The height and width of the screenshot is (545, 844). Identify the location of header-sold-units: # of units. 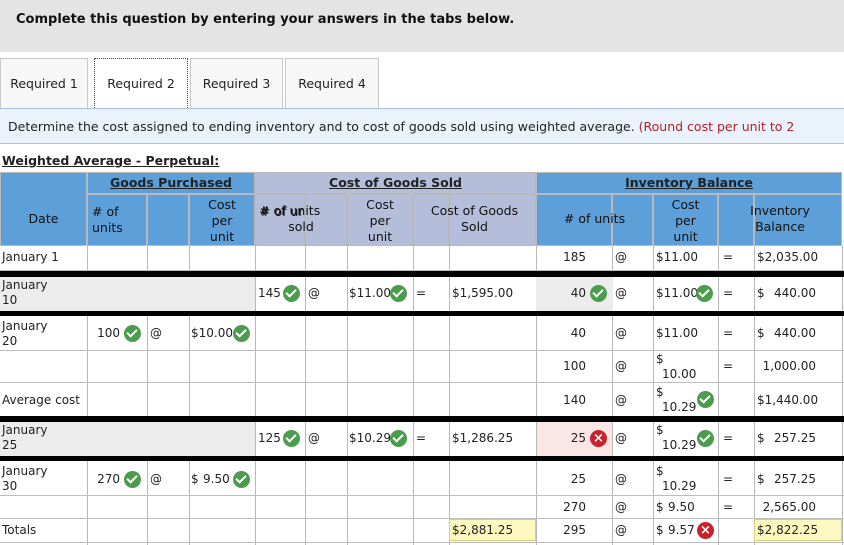
(280, 220).